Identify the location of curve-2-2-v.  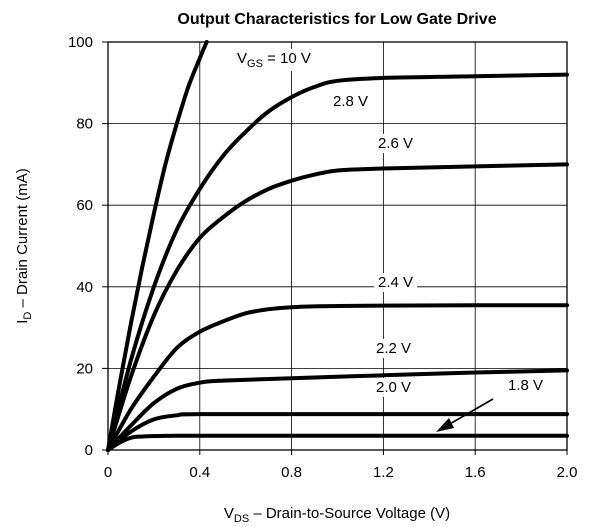
(337, 410).